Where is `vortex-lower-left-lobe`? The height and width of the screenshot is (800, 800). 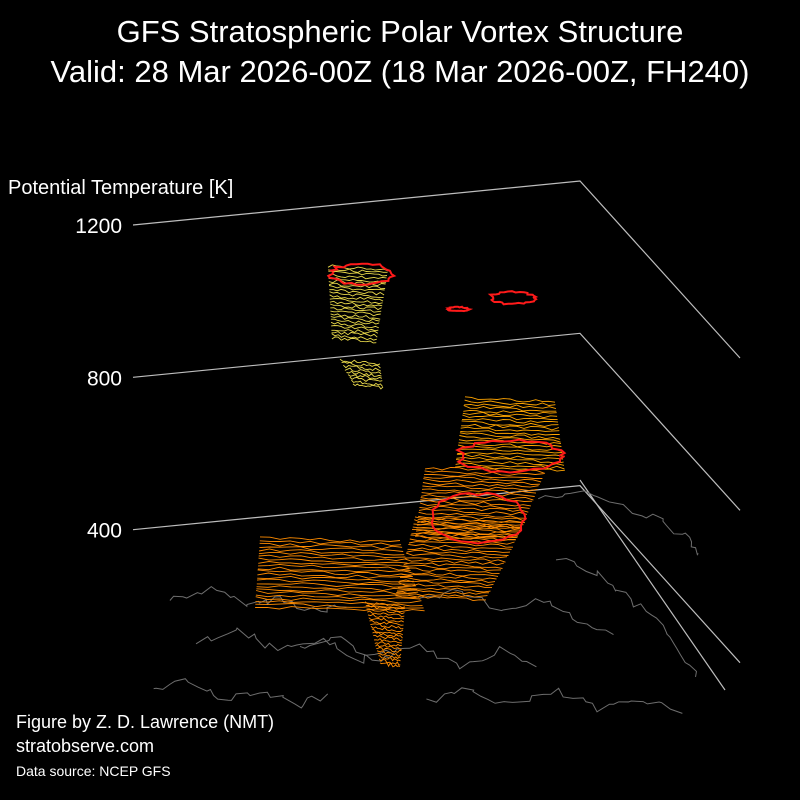
vortex-lower-left-lobe is located at coordinates (340, 574).